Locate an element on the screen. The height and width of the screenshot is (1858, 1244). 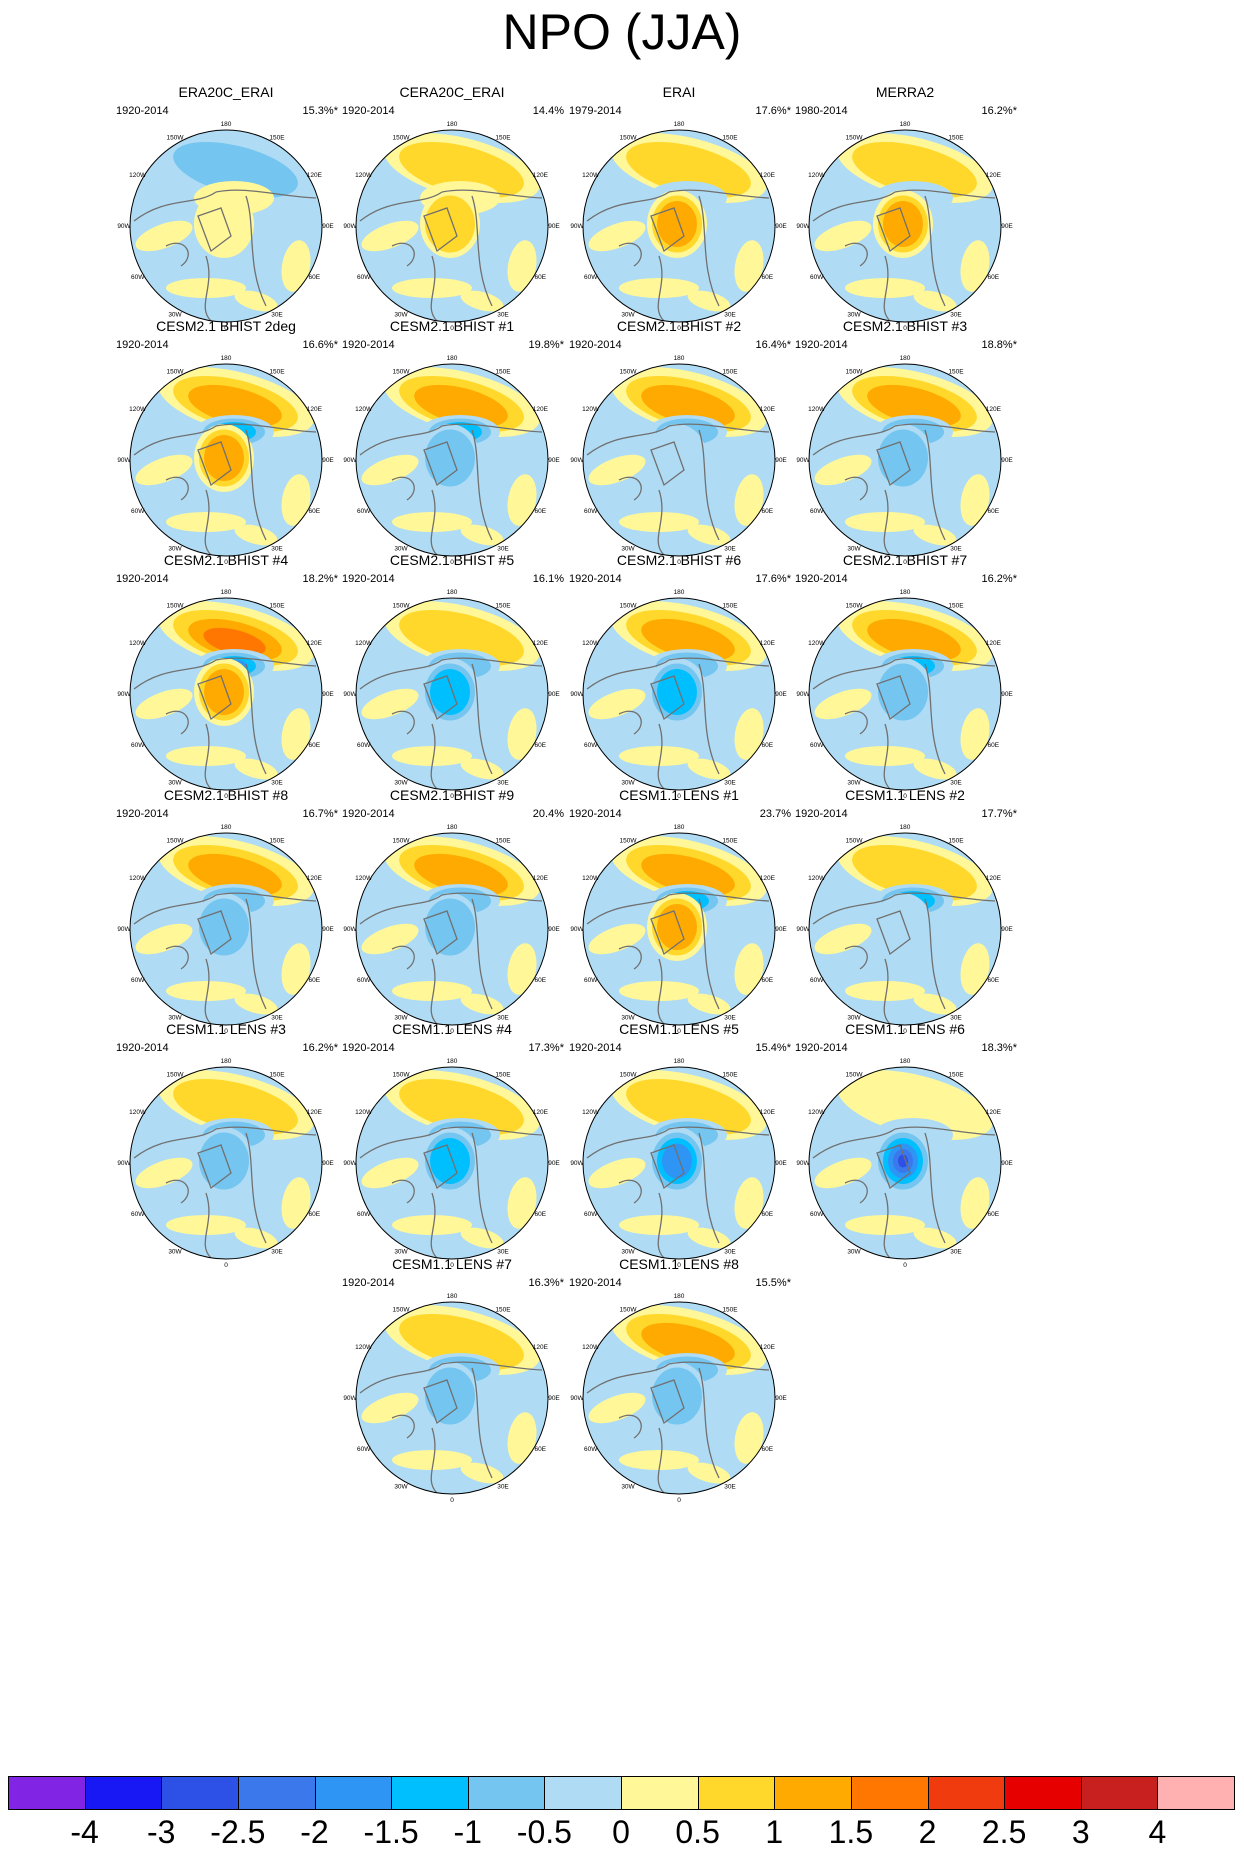
panel-title: CESM1.1 LENS #1 is located at coordinates (679, 795).